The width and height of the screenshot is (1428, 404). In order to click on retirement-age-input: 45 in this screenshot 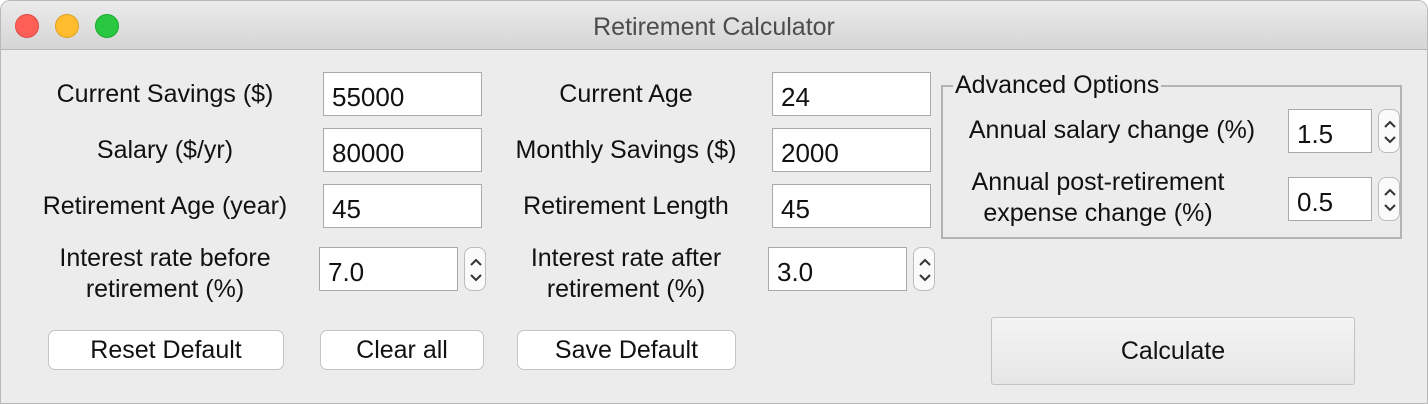, I will do `click(402, 206)`.